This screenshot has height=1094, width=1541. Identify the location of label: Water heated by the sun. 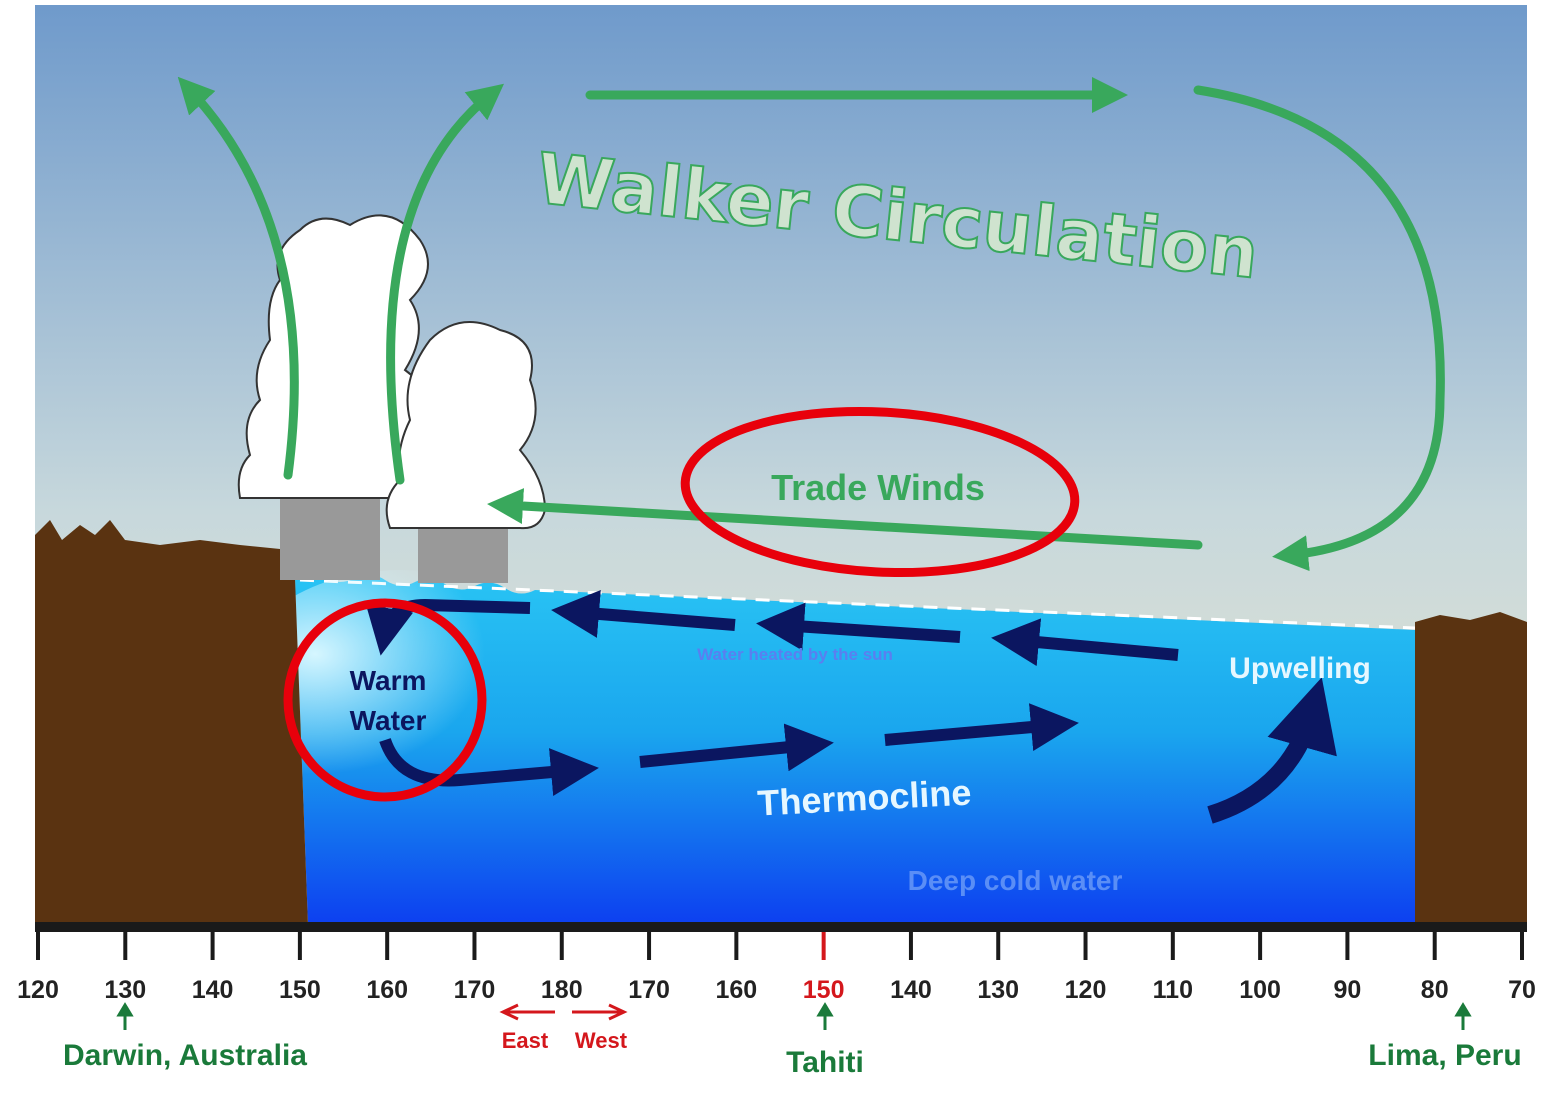
(795, 654).